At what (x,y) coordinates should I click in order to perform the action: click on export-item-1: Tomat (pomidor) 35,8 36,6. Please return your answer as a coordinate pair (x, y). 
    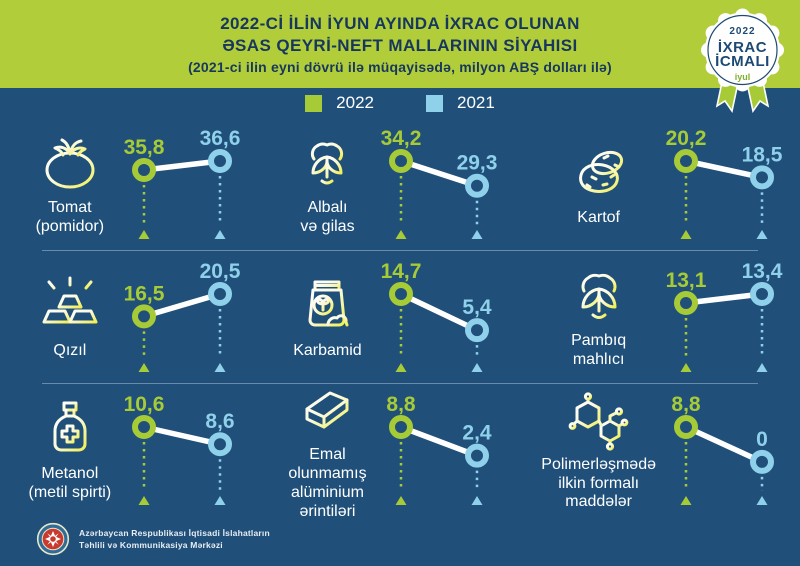
    Looking at the image, I should click on (129, 184).